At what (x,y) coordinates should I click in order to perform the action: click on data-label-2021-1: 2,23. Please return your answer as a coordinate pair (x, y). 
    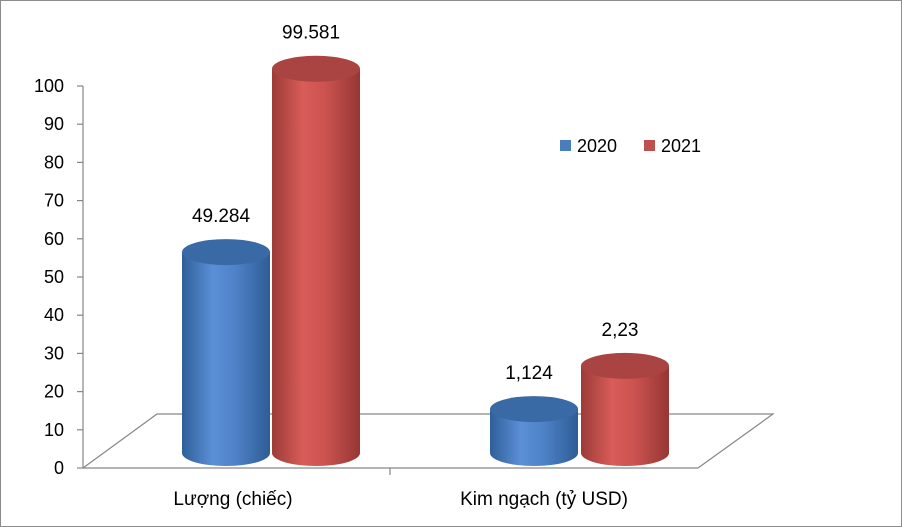
    Looking at the image, I should click on (620, 330).